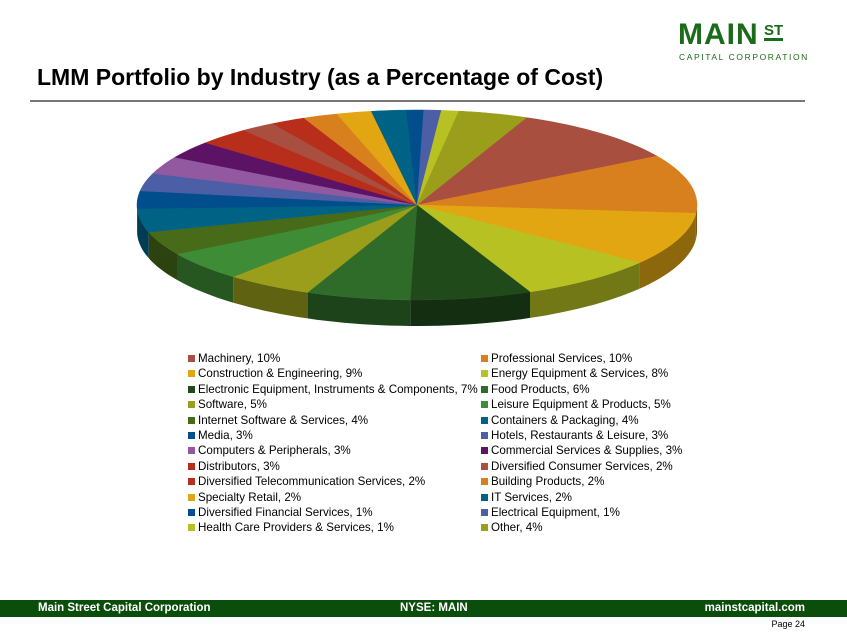 This screenshot has height=635, width=847. I want to click on legend-label: Specialty Retail, 2%, so click(250, 497).